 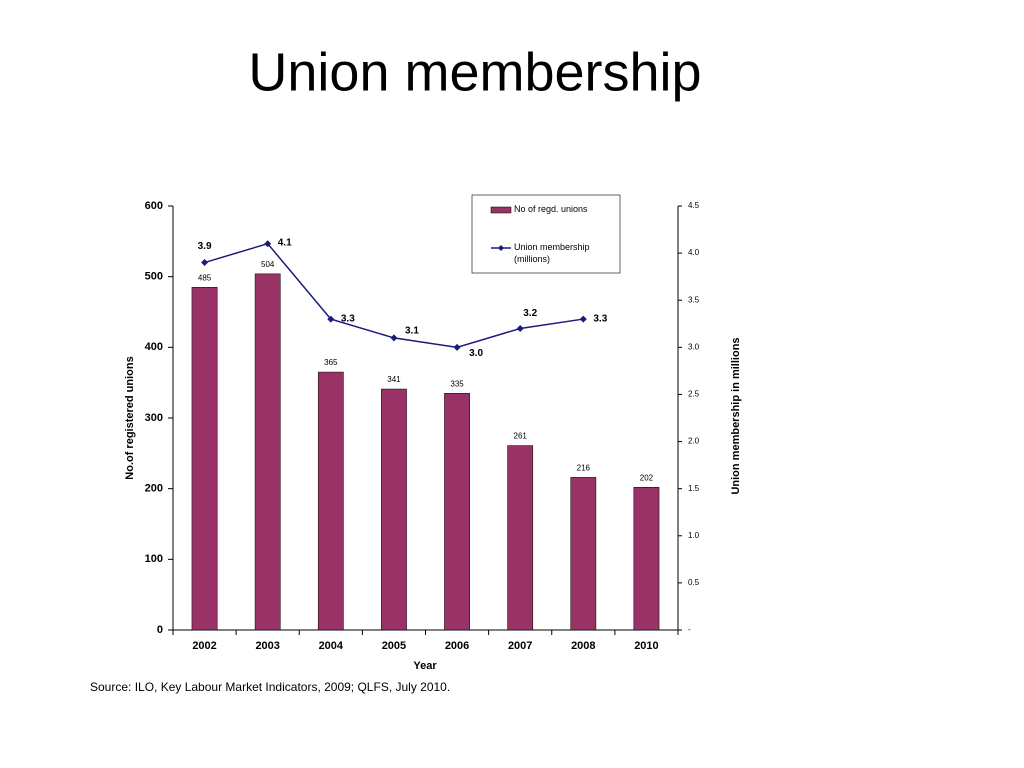 I want to click on y2-tick-label: 2.0, so click(x=694, y=441).